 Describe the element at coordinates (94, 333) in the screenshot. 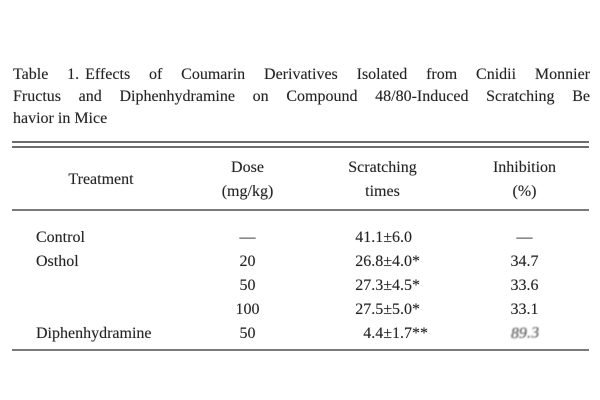

I see `cell-treatment: Diphenhydramine` at that location.